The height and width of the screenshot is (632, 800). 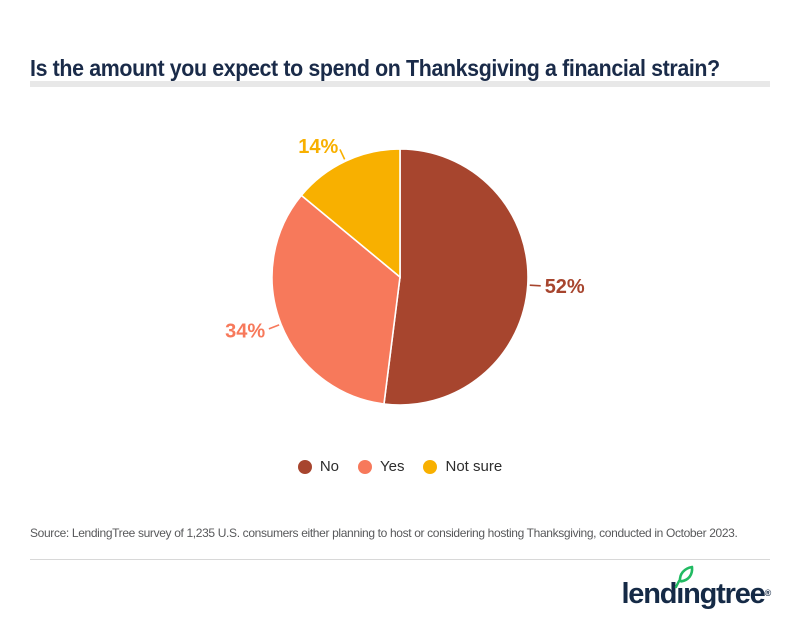 What do you see at coordinates (474, 466) in the screenshot?
I see `legend-label-not-sure: Not sure` at bounding box center [474, 466].